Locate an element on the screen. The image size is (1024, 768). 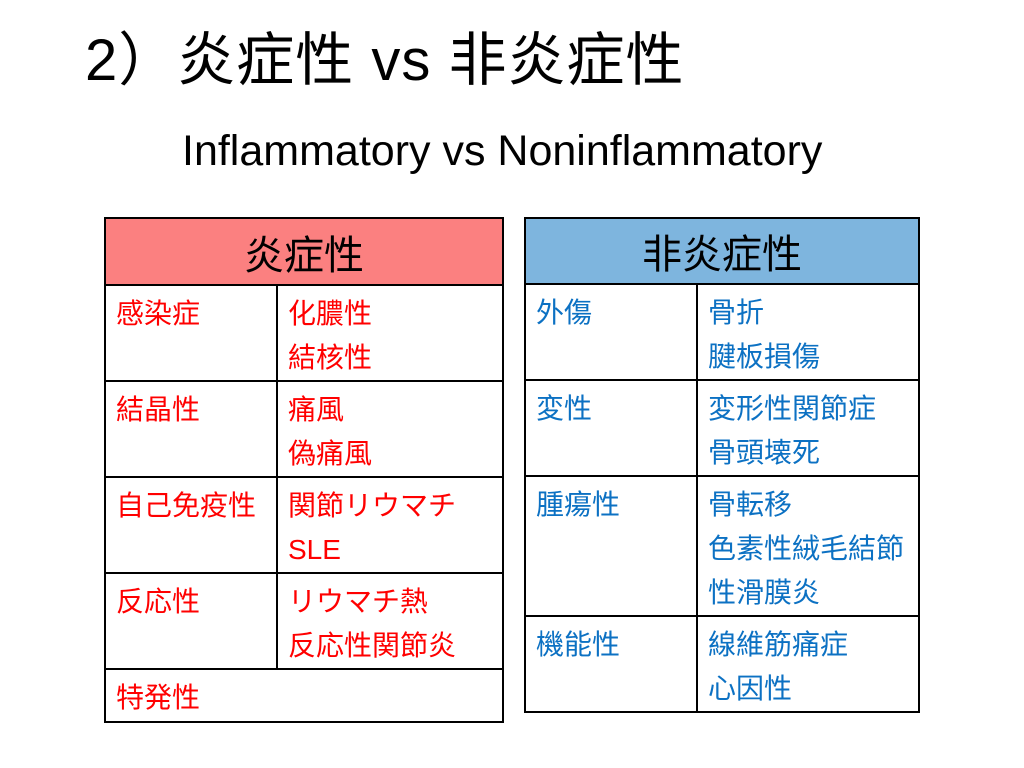
table-header-row: 炎症性 is located at coordinates (304, 251).